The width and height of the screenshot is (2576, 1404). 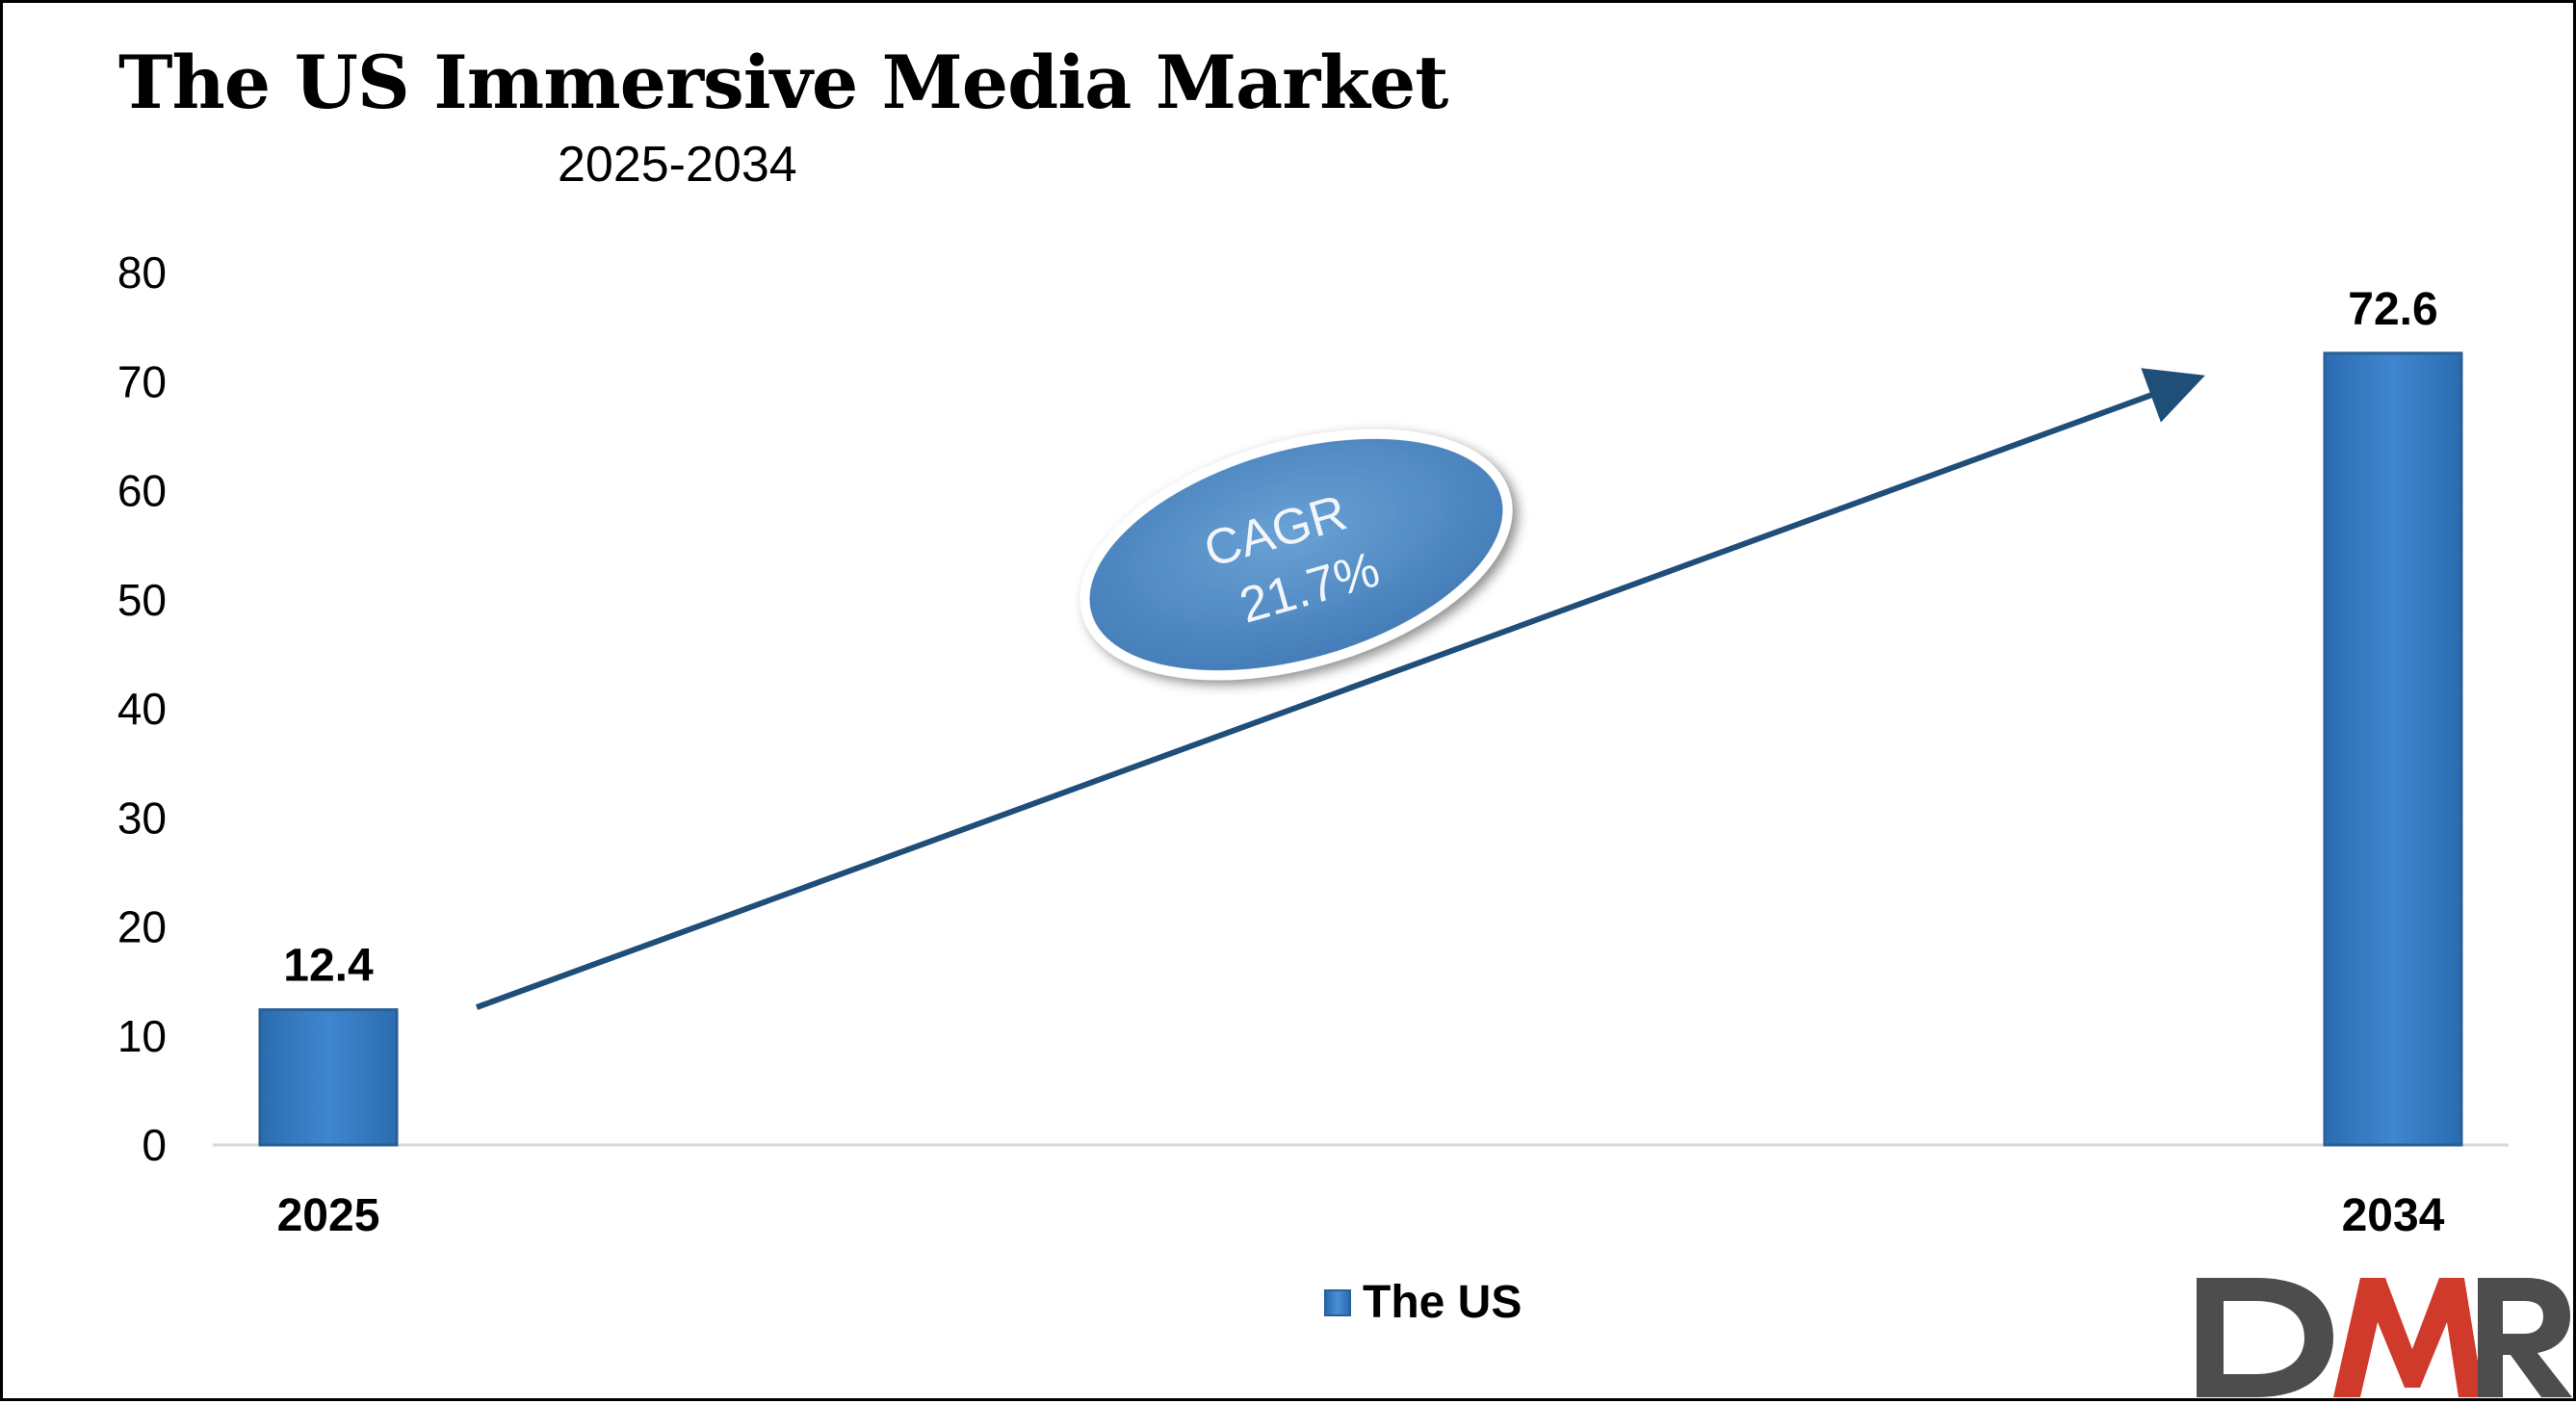 What do you see at coordinates (2393, 1215) in the screenshot?
I see `x-category-label: 2034` at bounding box center [2393, 1215].